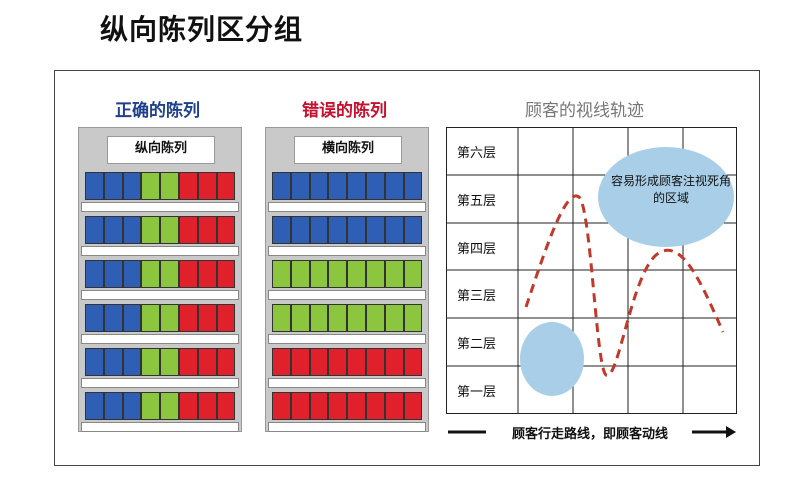  I want to click on floor-label: 第五层, so click(477, 201).